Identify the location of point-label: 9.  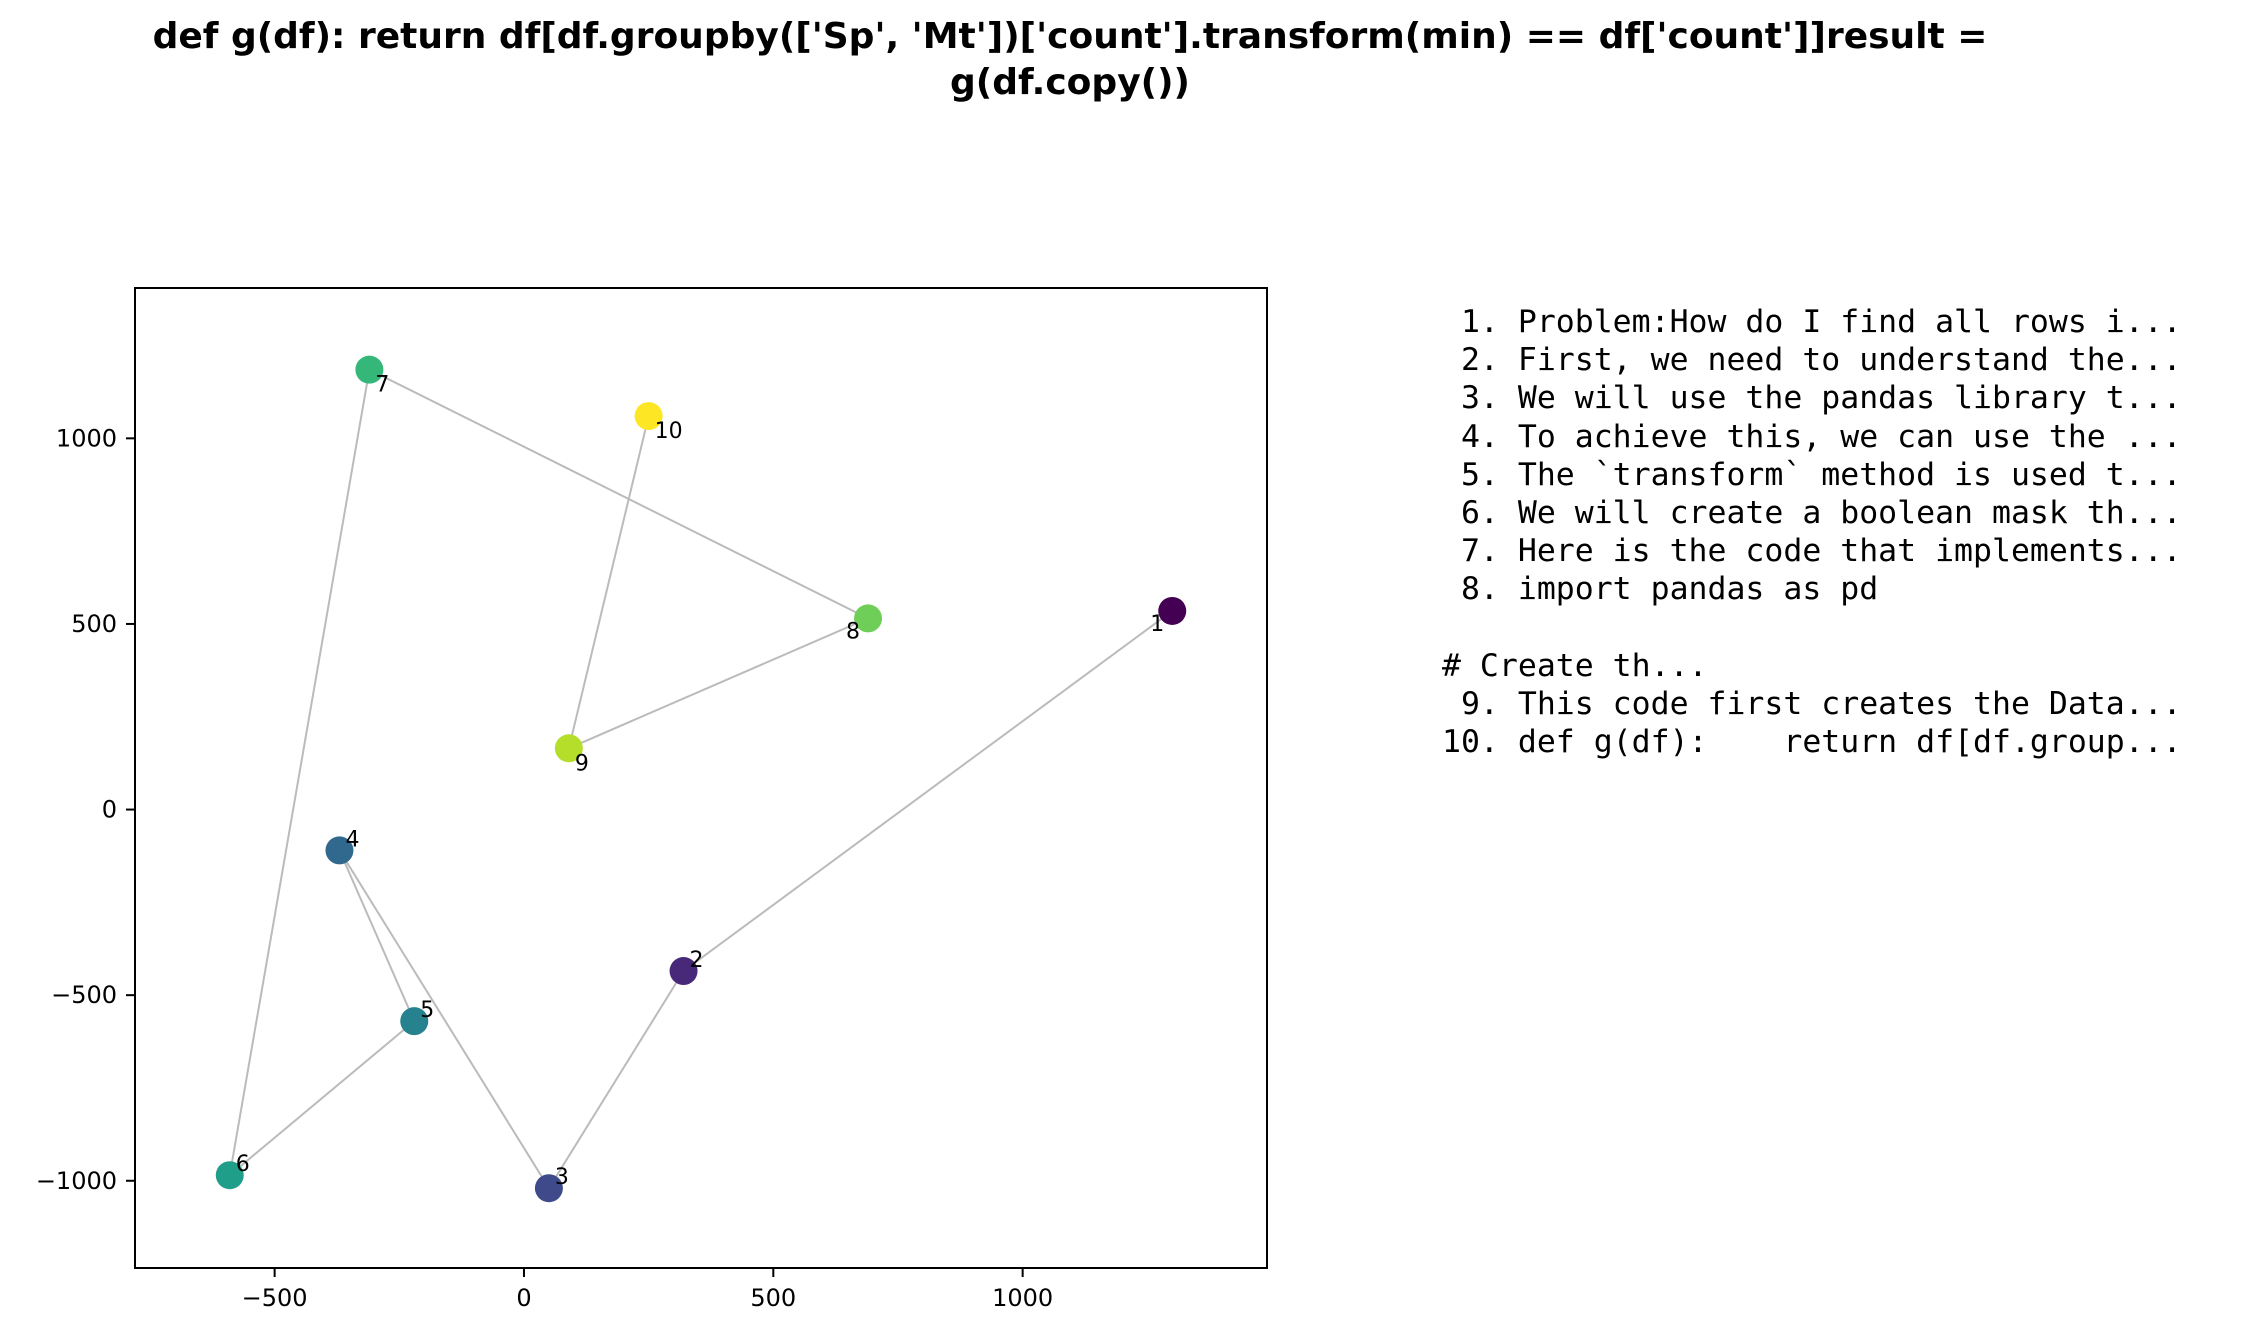
(582, 763).